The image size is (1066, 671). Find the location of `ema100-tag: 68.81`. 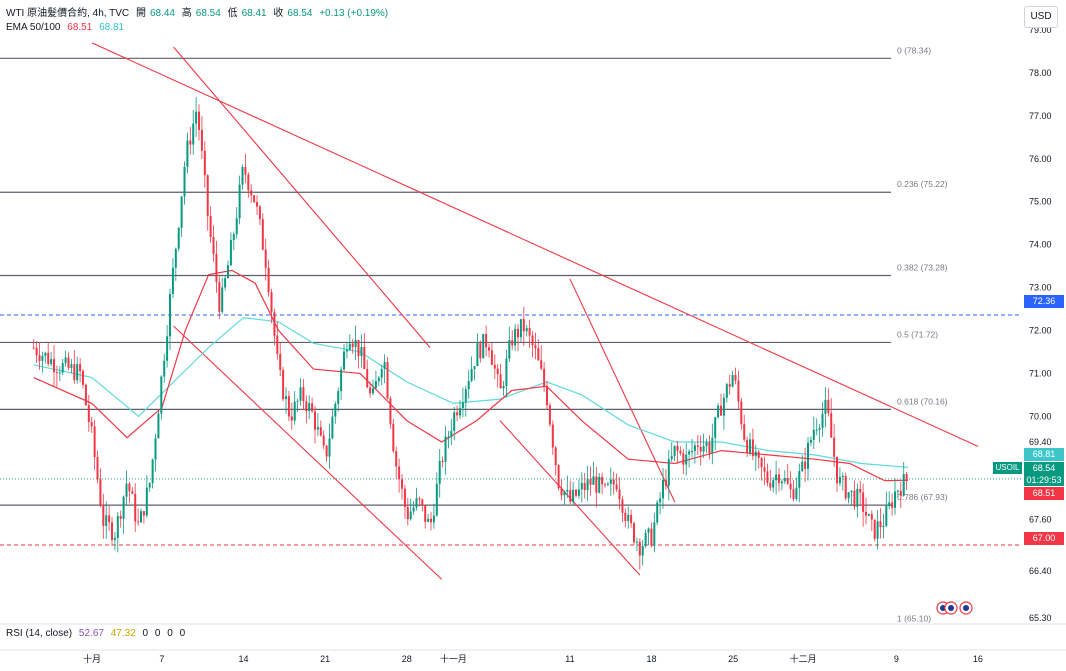

ema100-tag: 68.81 is located at coordinates (1044, 454).